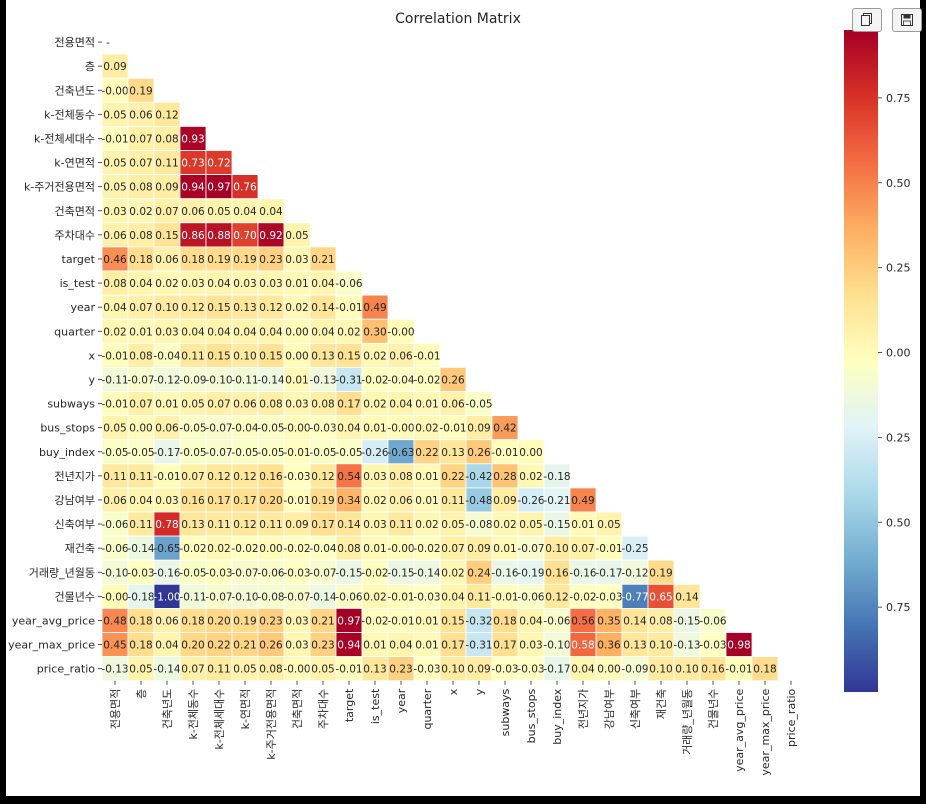 The height and width of the screenshot is (804, 926). What do you see at coordinates (91, 355) in the screenshot?
I see `row-label: x` at bounding box center [91, 355].